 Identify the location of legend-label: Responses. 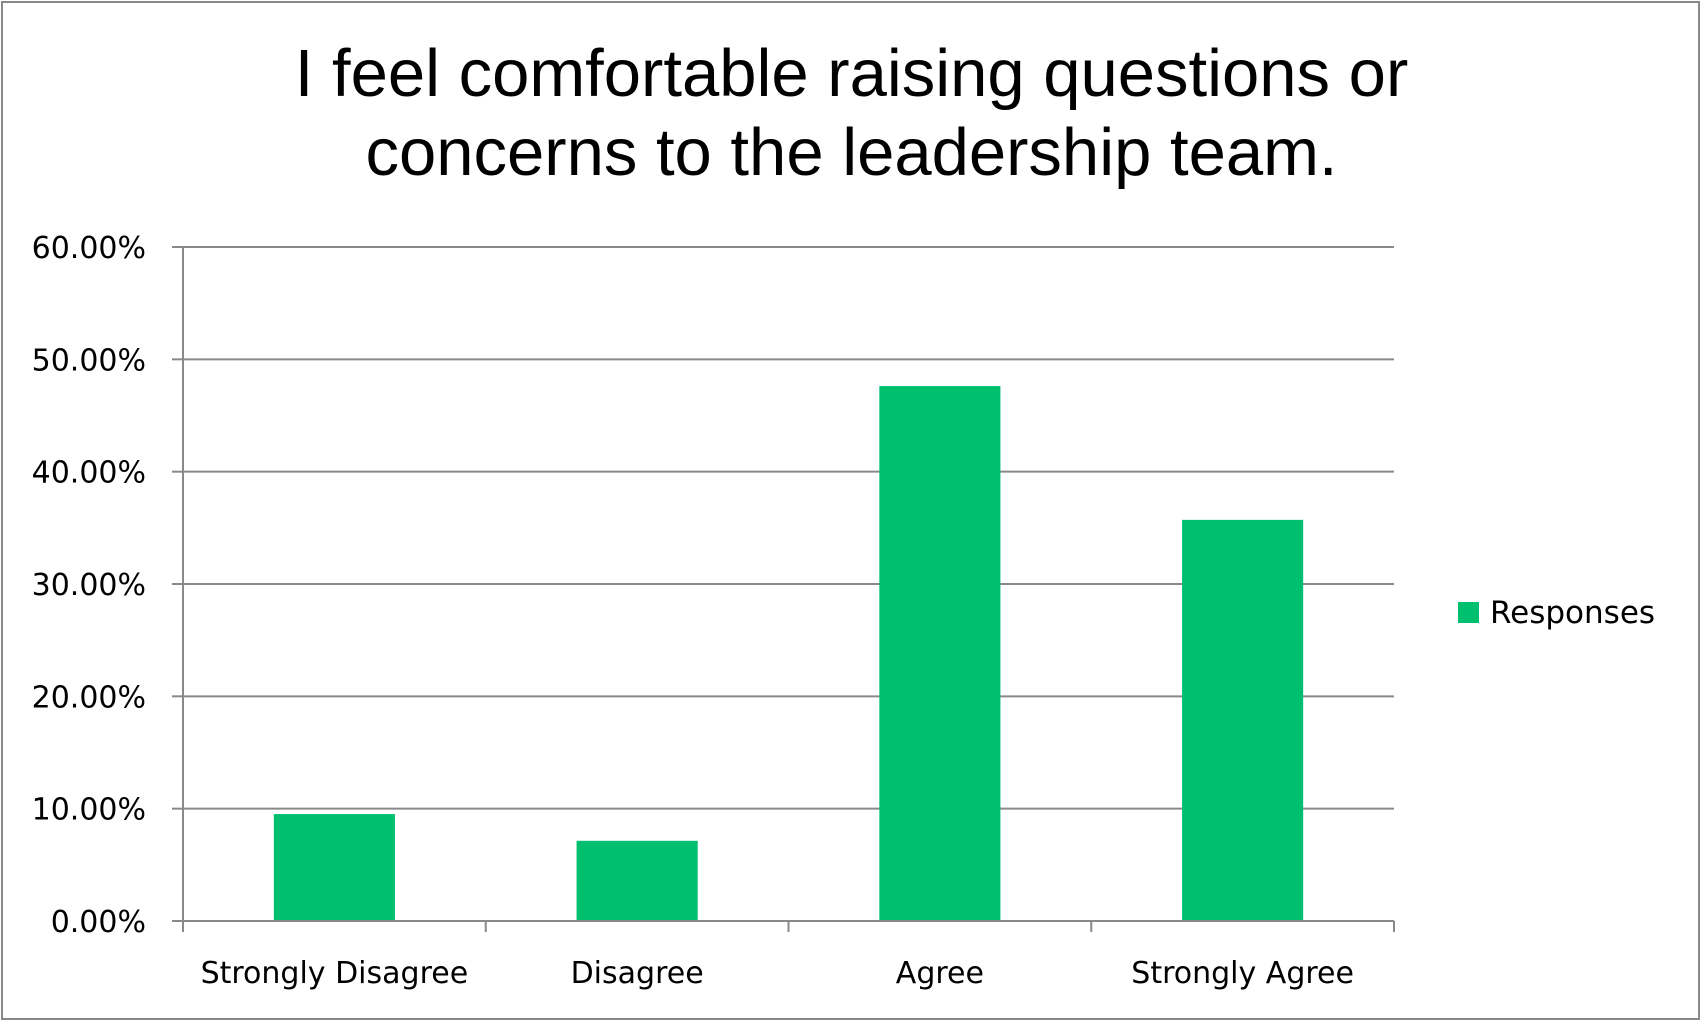
(1572, 613).